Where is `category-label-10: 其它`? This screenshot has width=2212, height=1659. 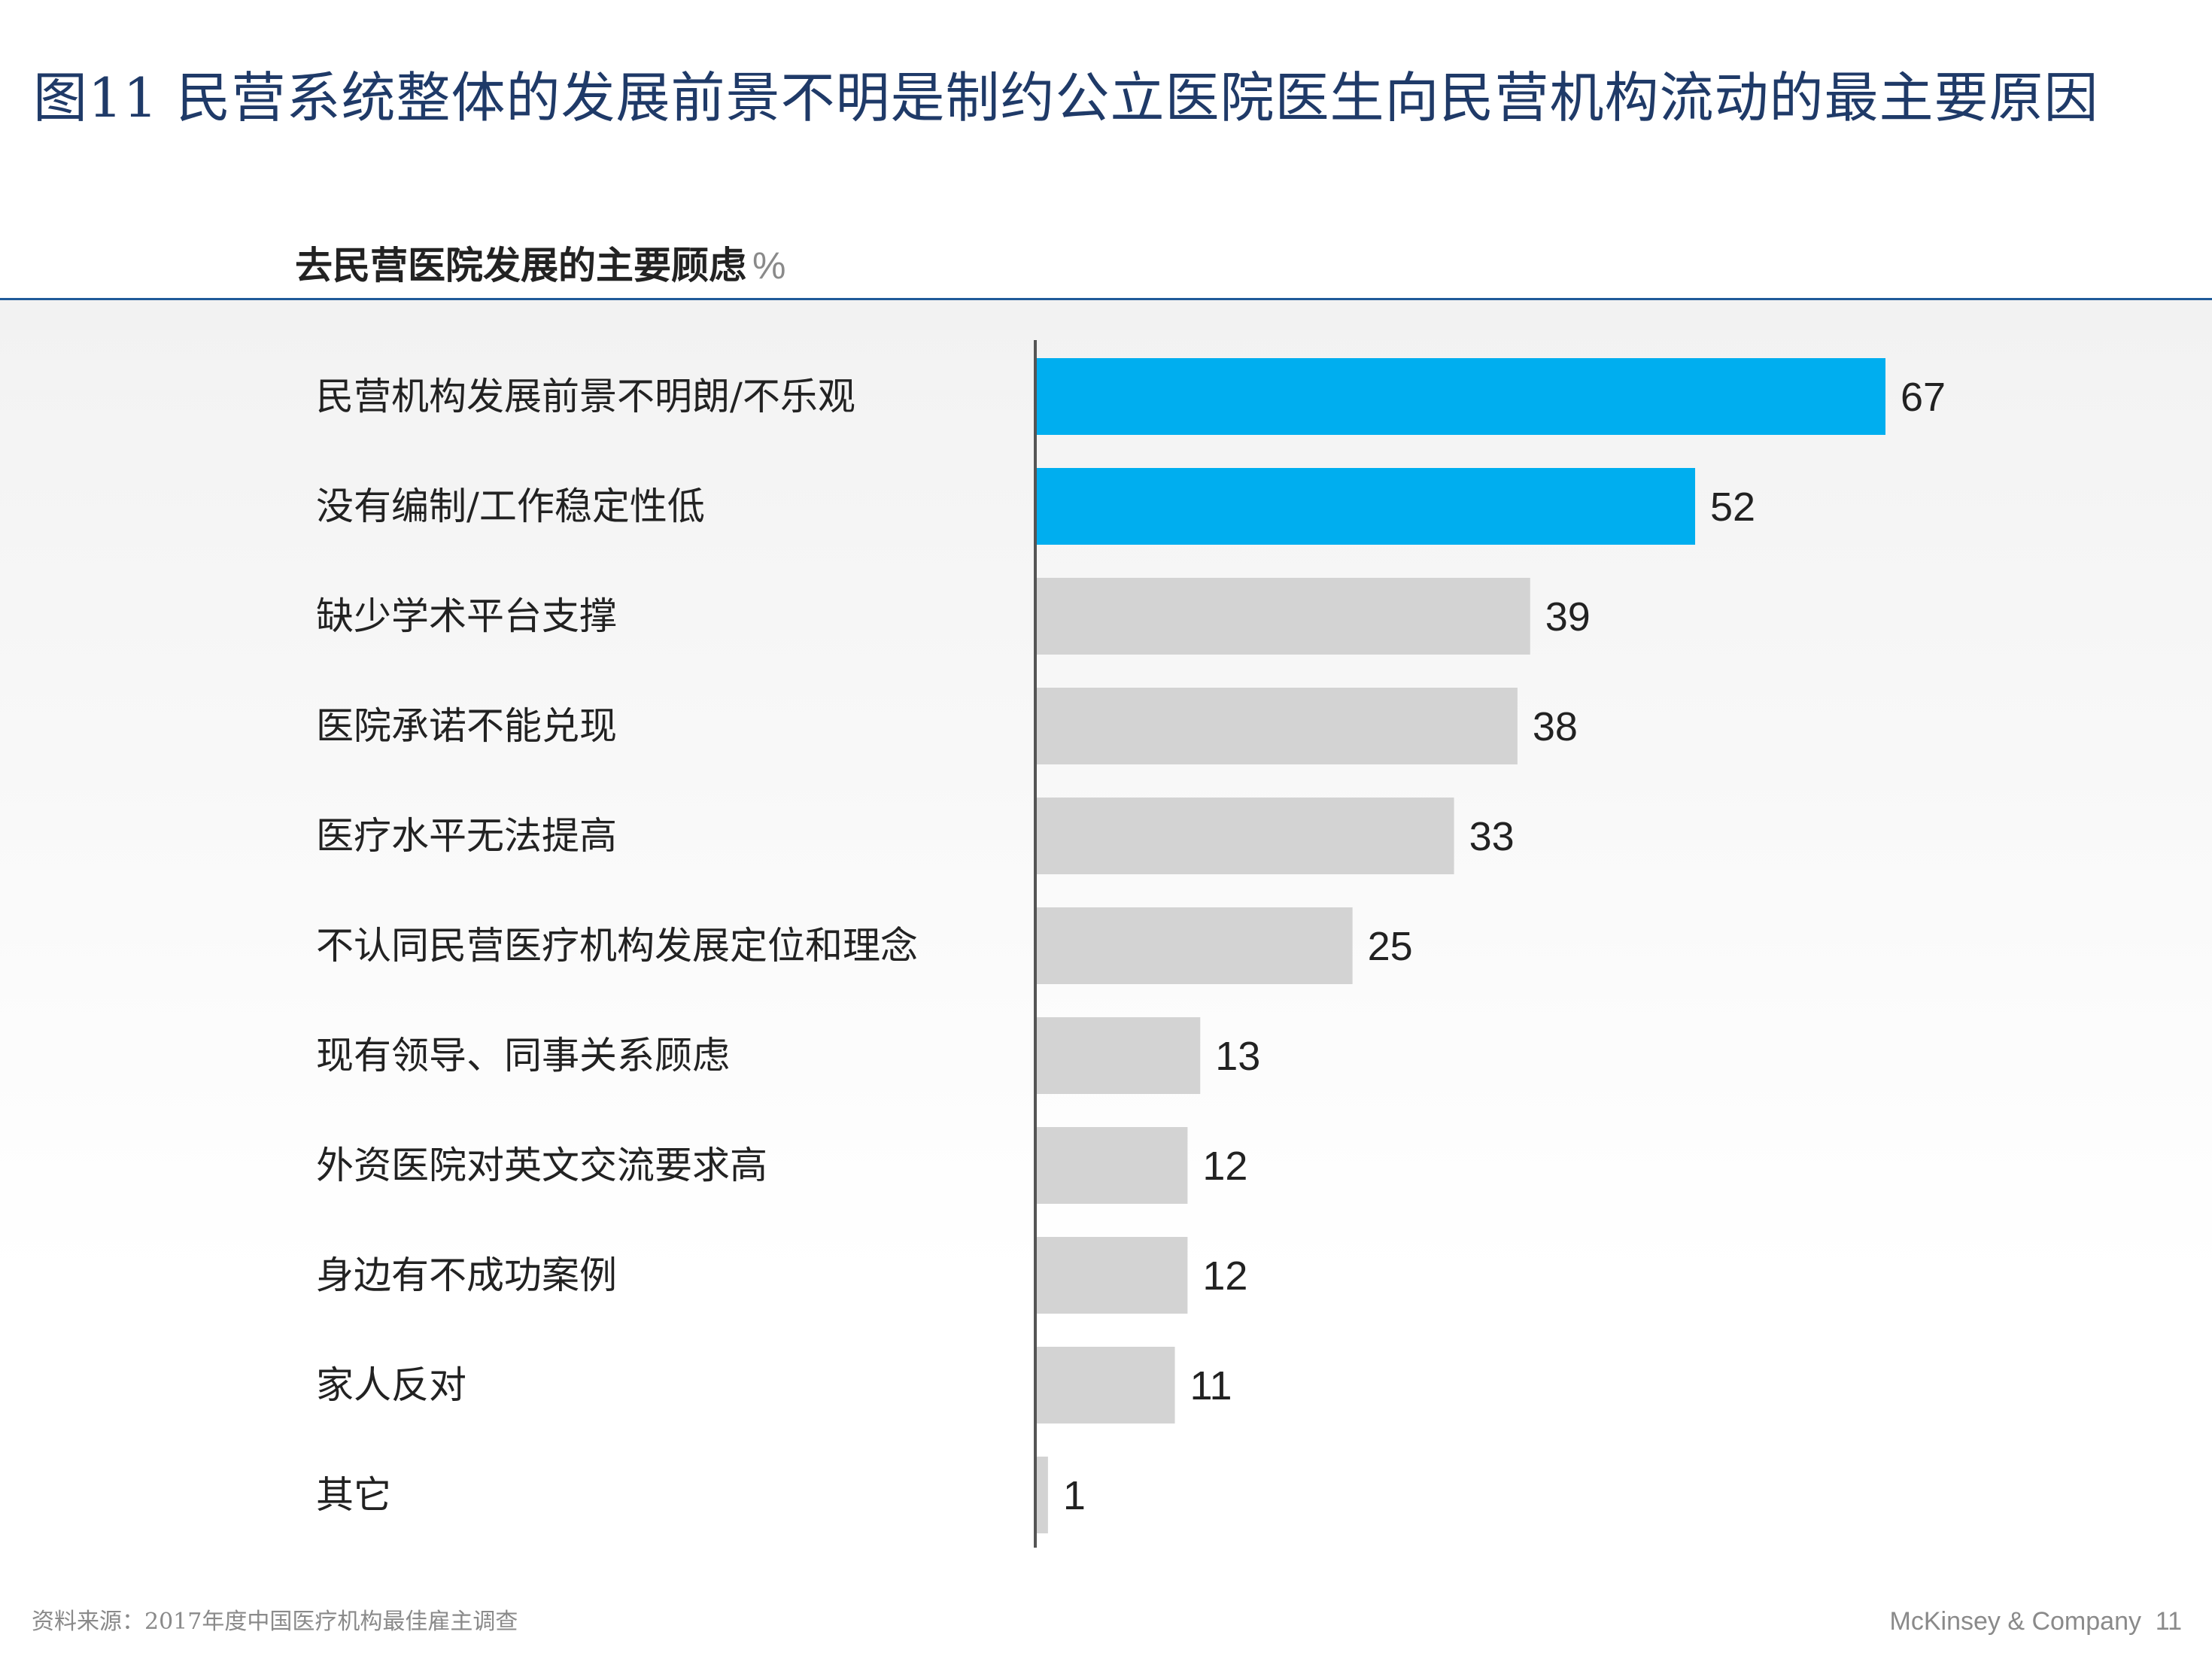
category-label-10: 其它 is located at coordinates (353, 1495).